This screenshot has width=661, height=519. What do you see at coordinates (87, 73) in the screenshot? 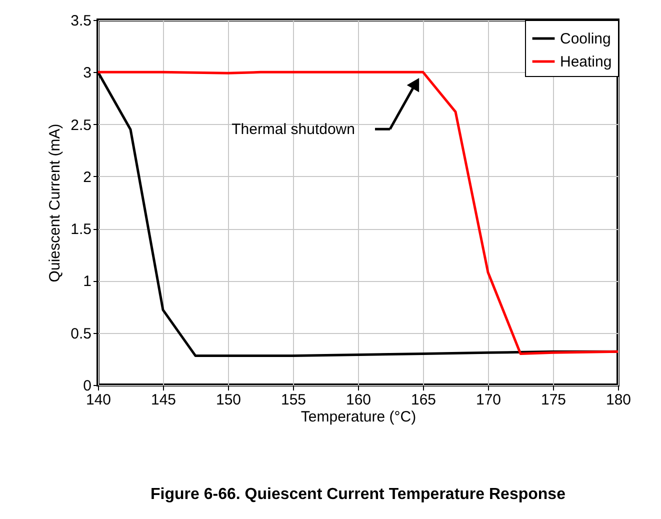
I see `y-tick-label: 3` at bounding box center [87, 73].